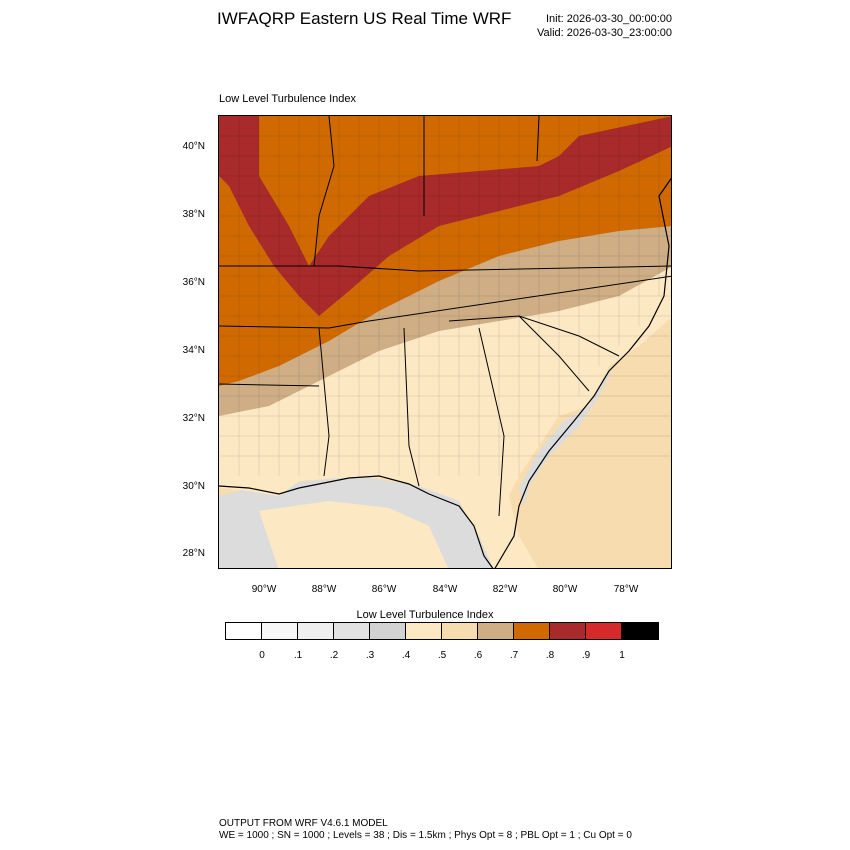 The image size is (850, 850). What do you see at coordinates (566, 436) in the screenshot?
I see `coast-gray-fringe` at bounding box center [566, 436].